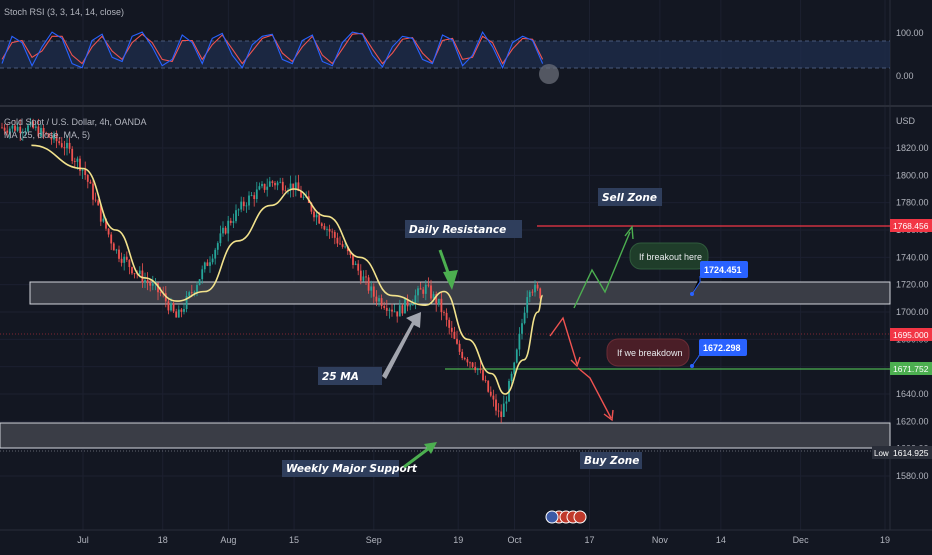 This screenshot has width=932, height=555. Describe the element at coordinates (719, 278) in the screenshot. I see `breakout-price-tag: 1724.451` at that location.